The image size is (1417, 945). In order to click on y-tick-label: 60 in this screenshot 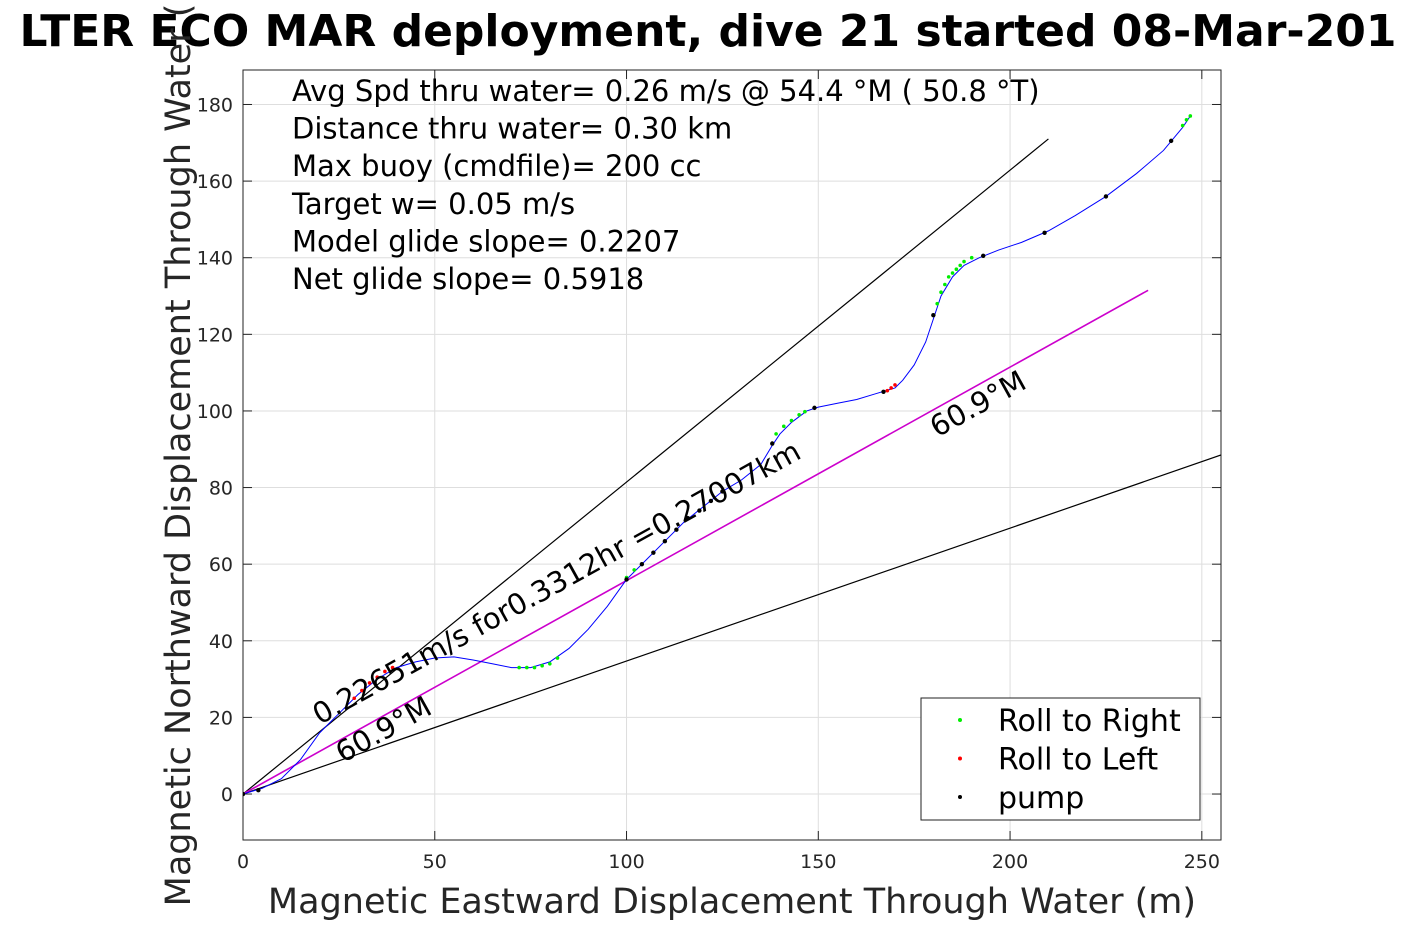, I will do `click(221, 565)`.